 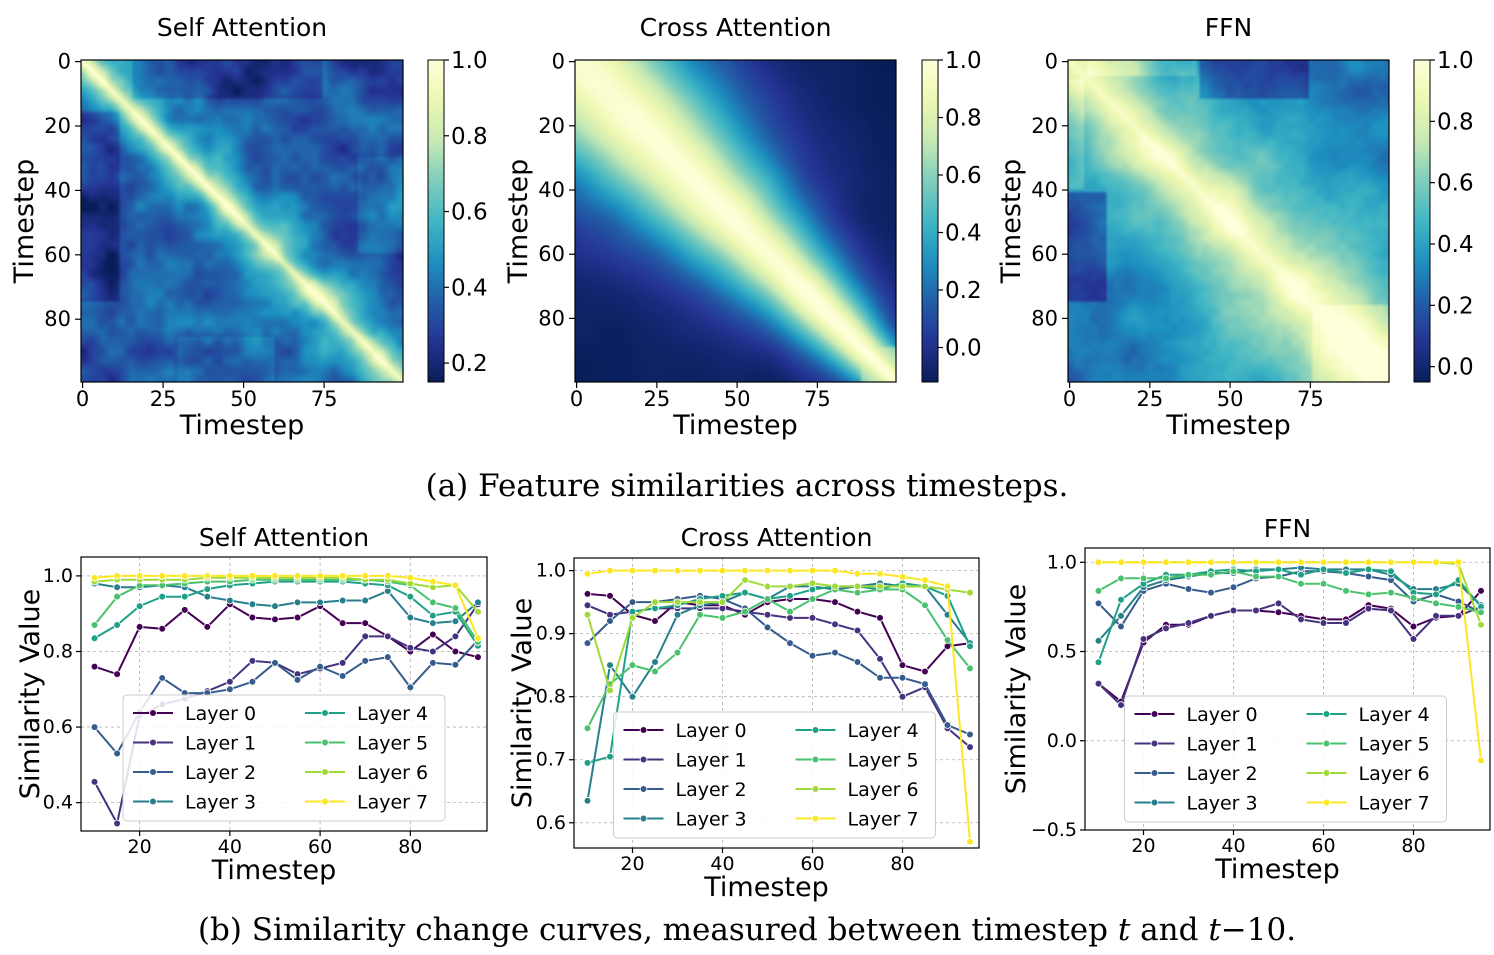 What do you see at coordinates (58, 803) in the screenshot?
I see `ytick-label: 0.4` at bounding box center [58, 803].